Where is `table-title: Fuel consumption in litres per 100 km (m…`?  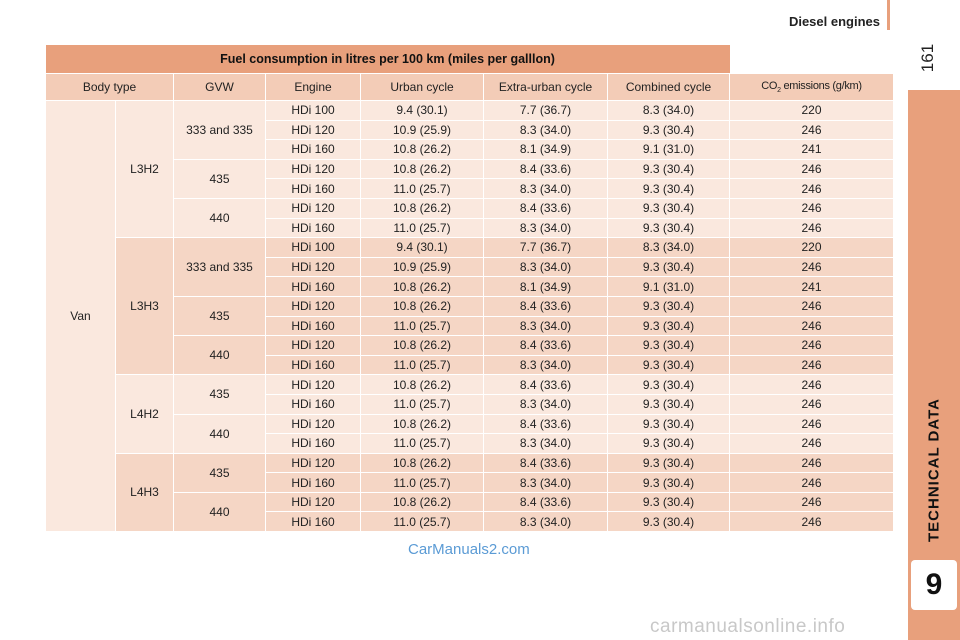
table-title: Fuel consumption in litres per 100 km (m… is located at coordinates (387, 59).